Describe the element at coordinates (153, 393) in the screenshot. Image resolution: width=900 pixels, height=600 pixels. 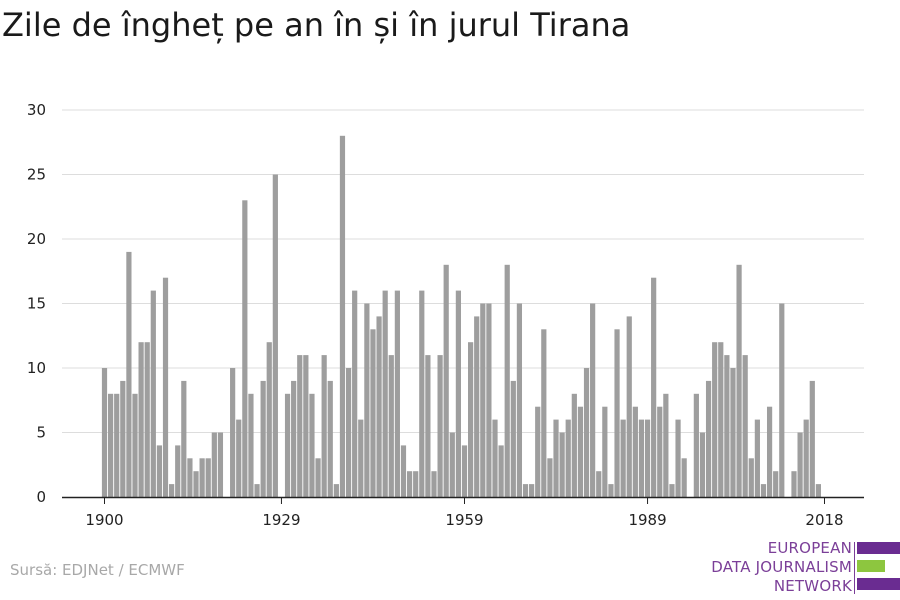
I see `bar-1908` at that location.